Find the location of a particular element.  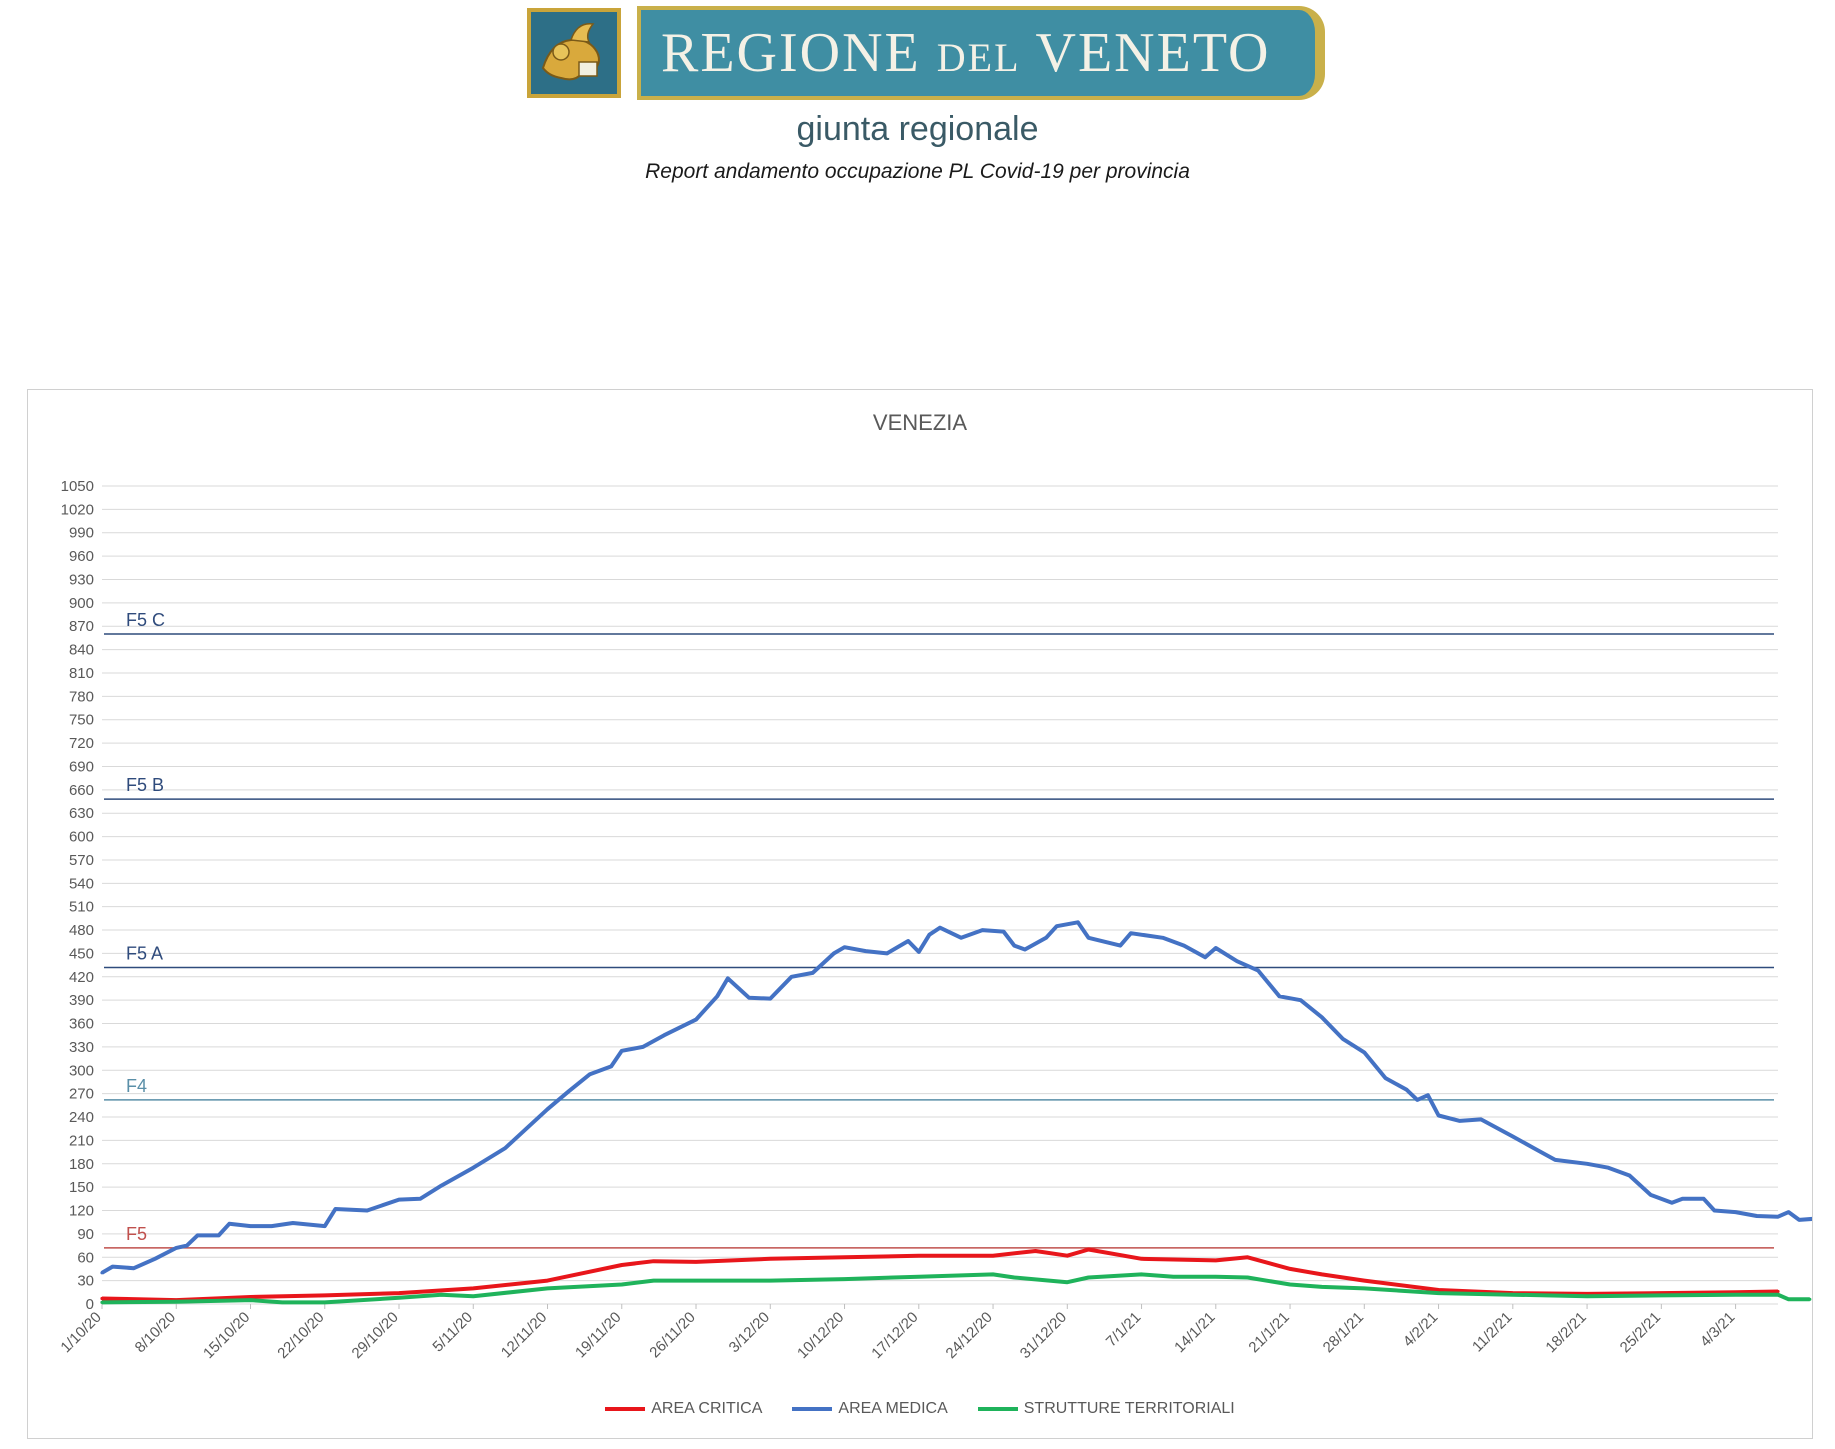

legend-label: AREA MEDICA is located at coordinates (893, 1408).